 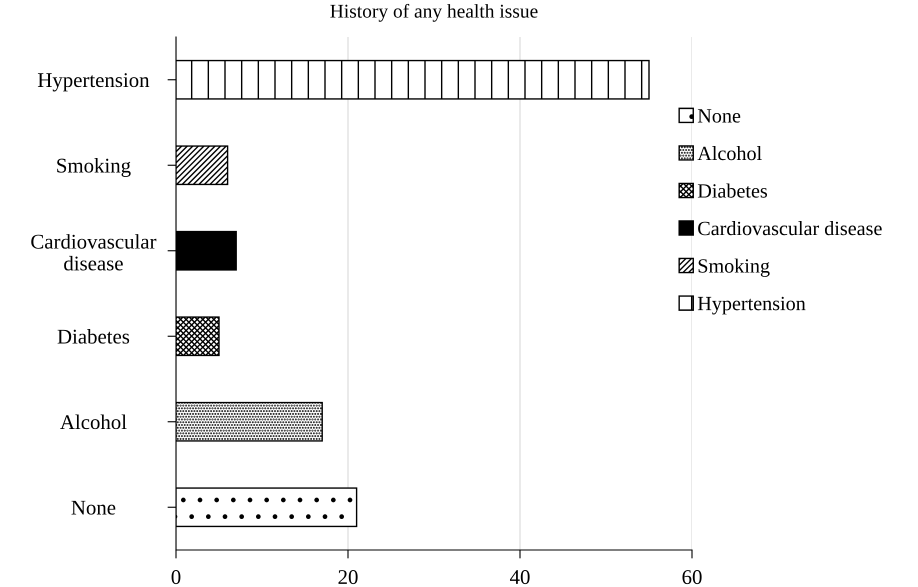 I want to click on y-tick-label: Diabetes, so click(x=94, y=336).